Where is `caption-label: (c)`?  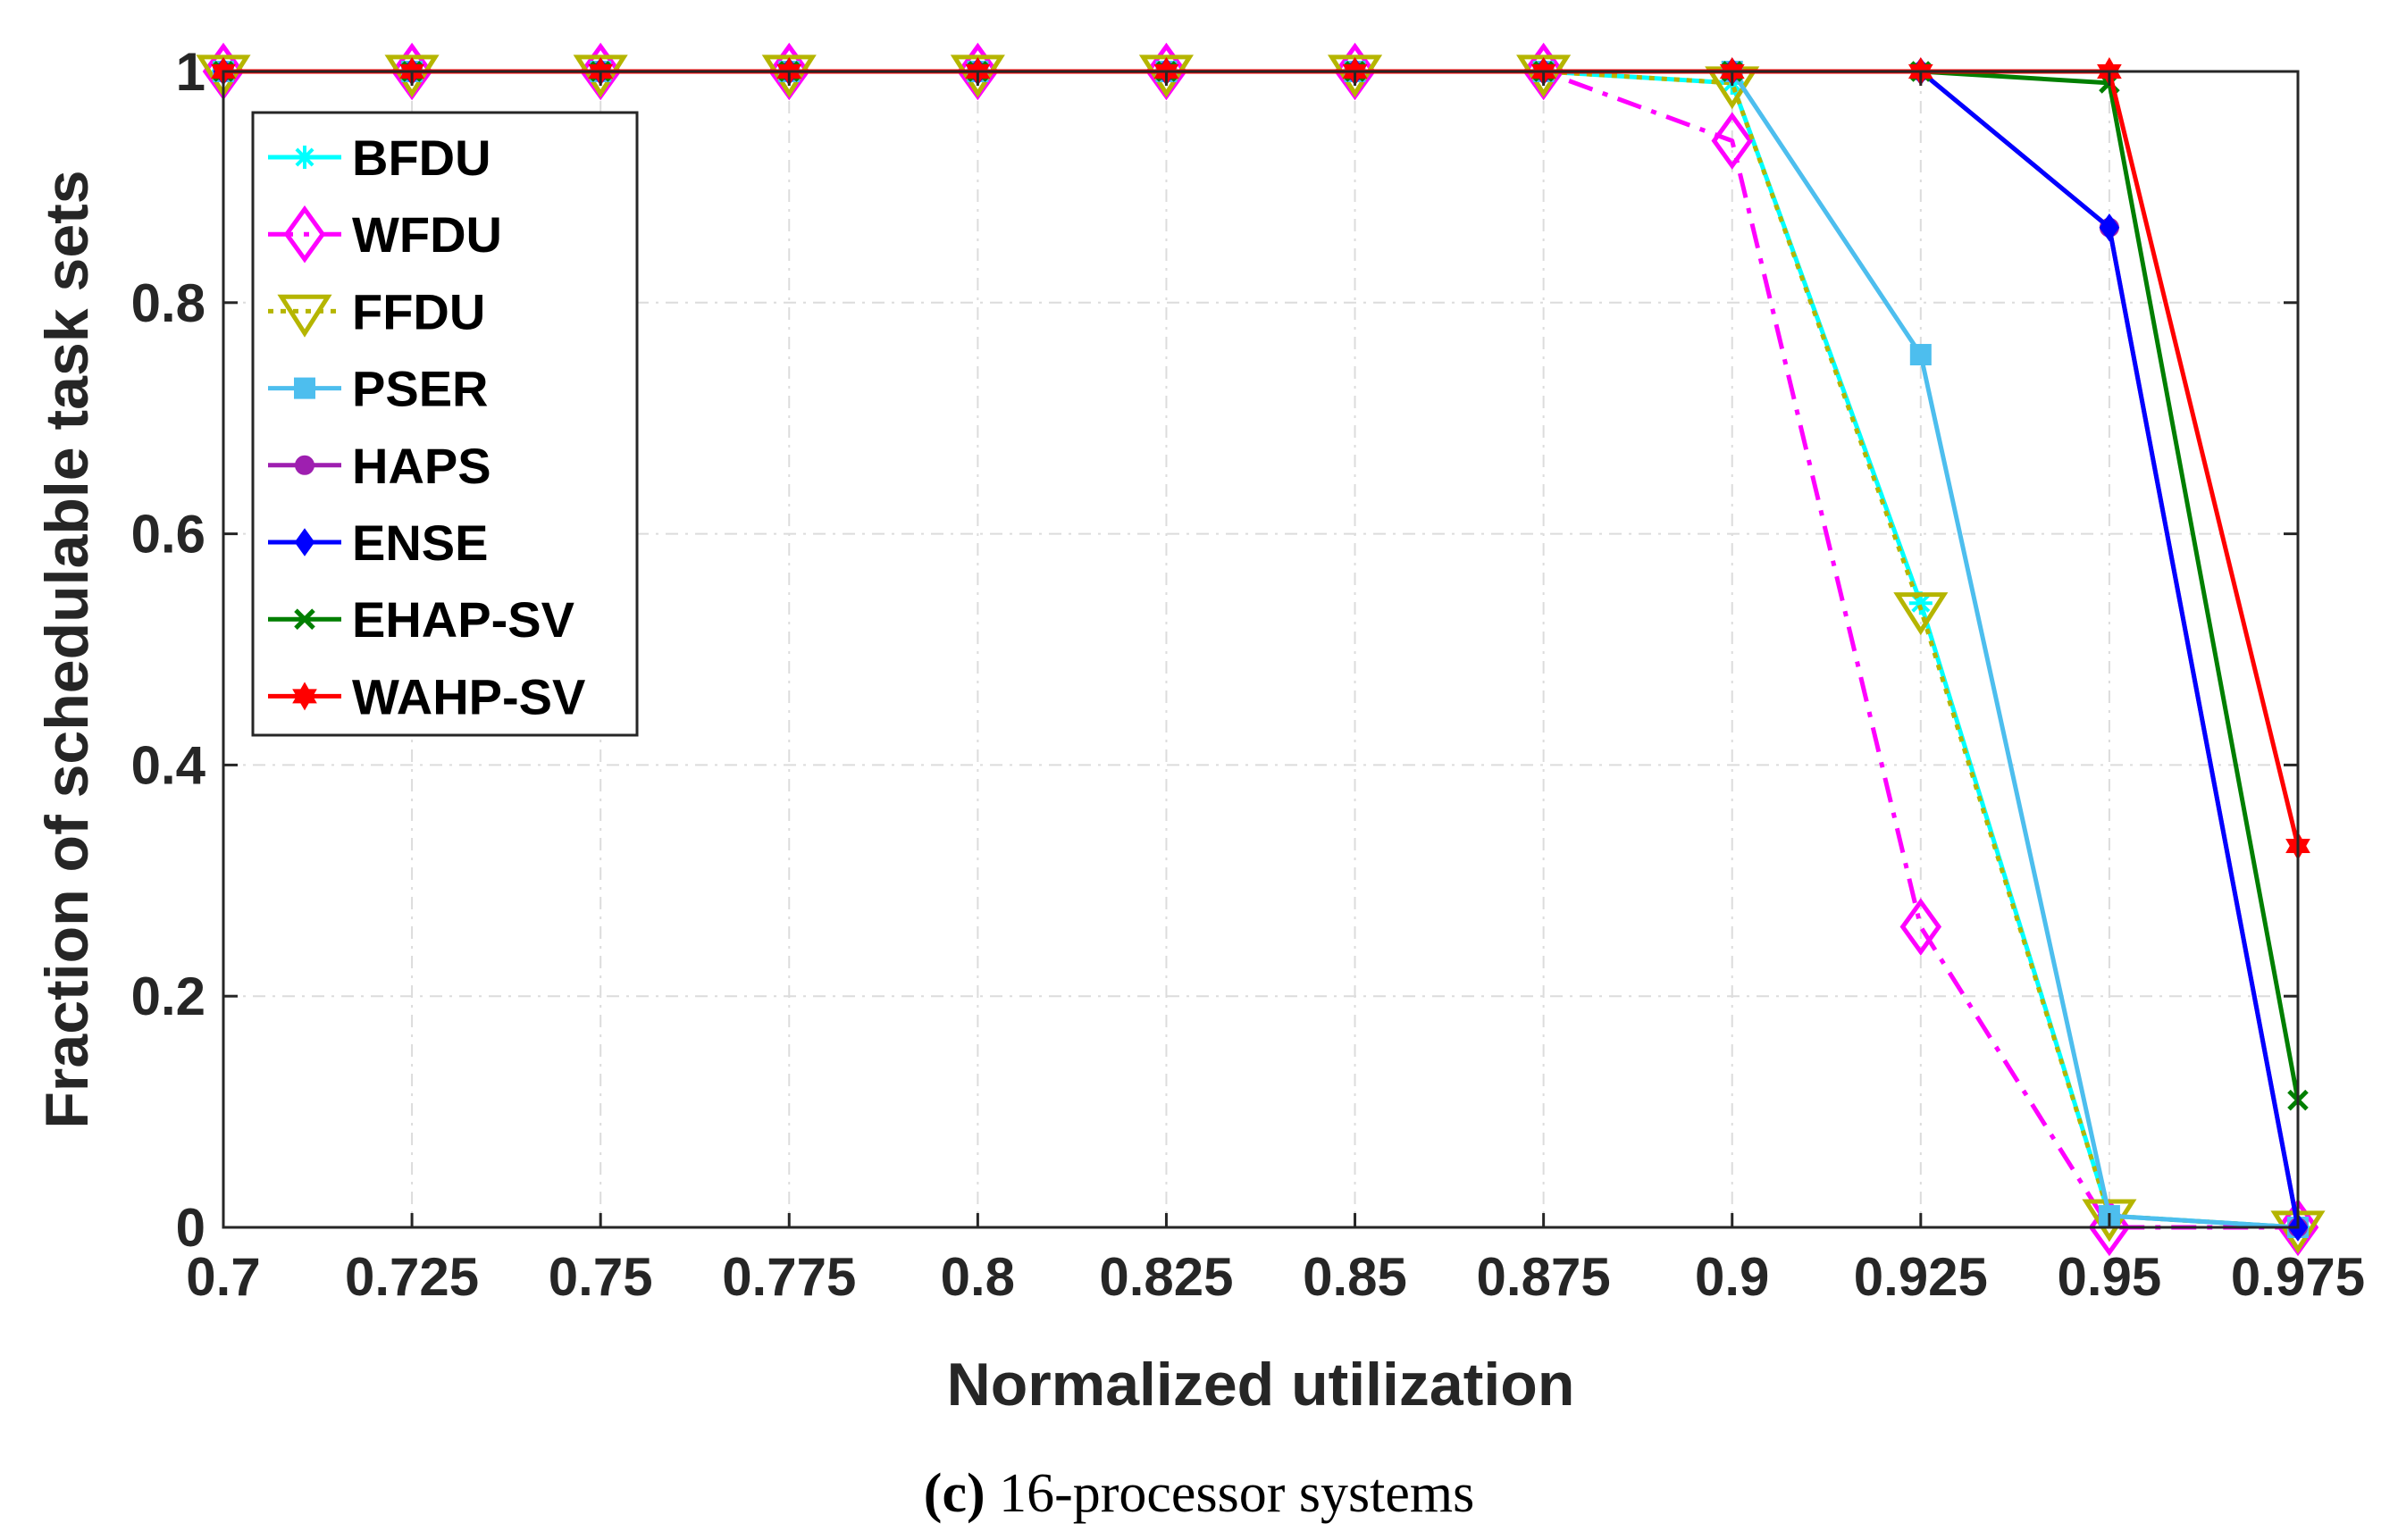 caption-label: (c) is located at coordinates (954, 1493).